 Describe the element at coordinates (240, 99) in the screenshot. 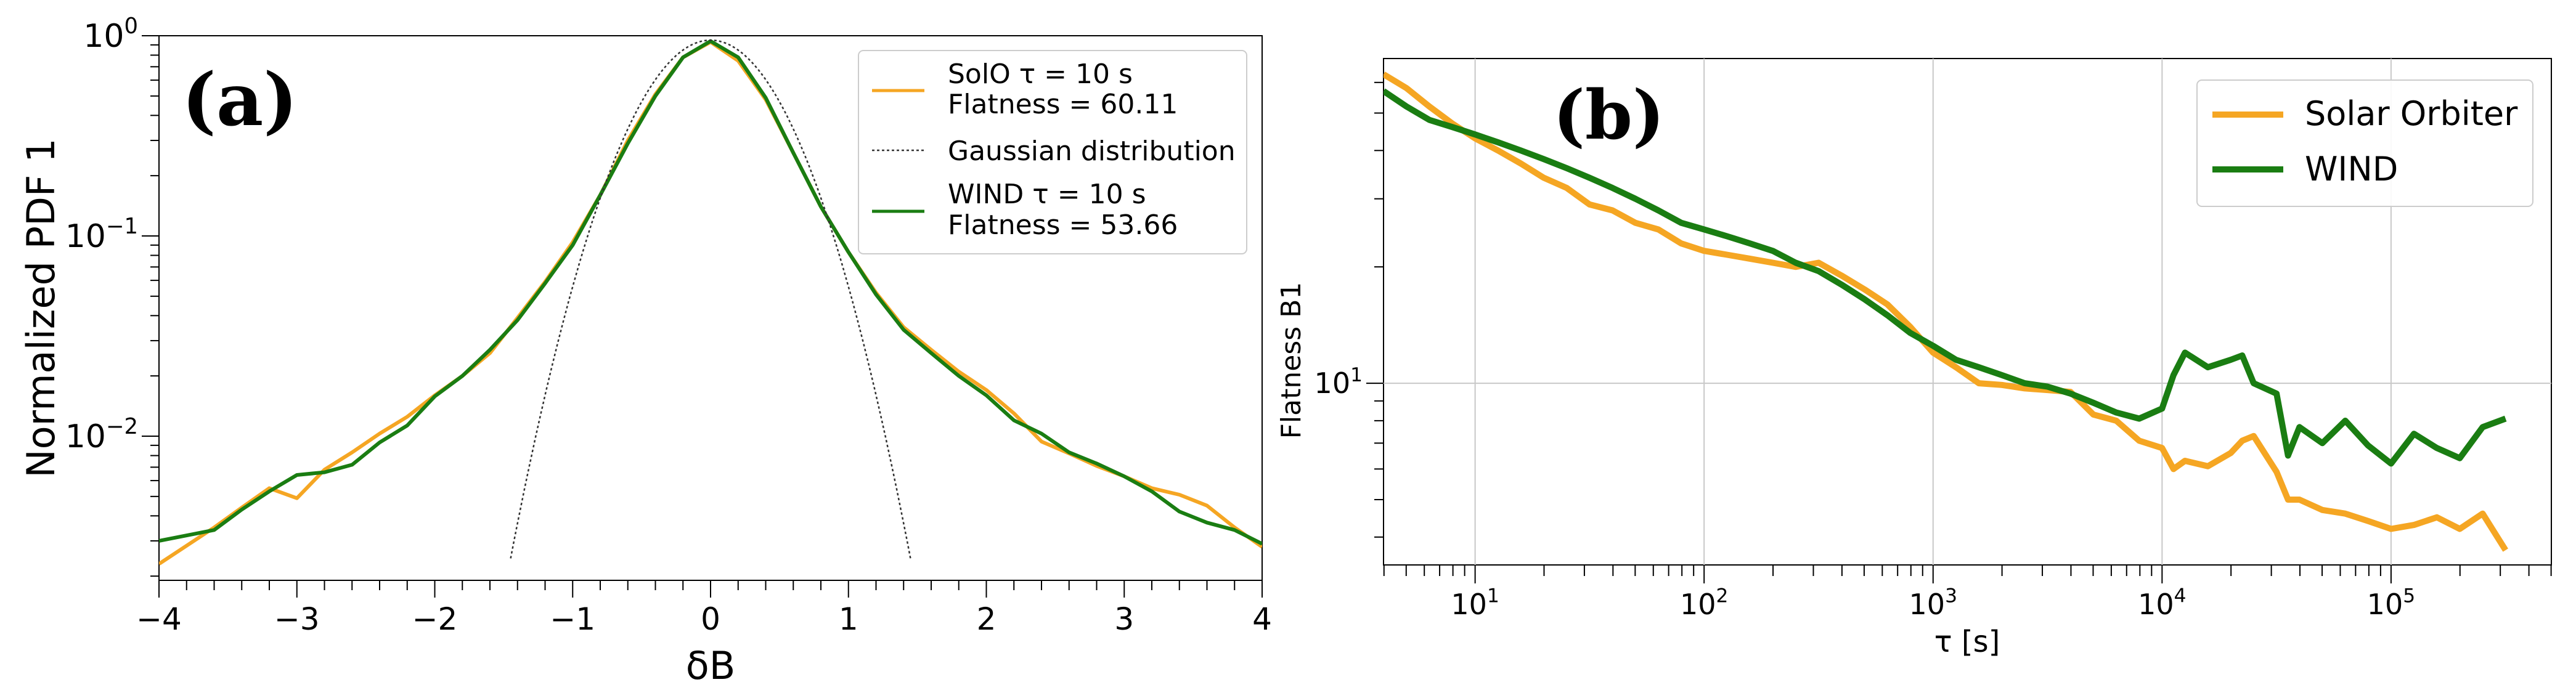

I see `panel-a-label: (a)` at that location.